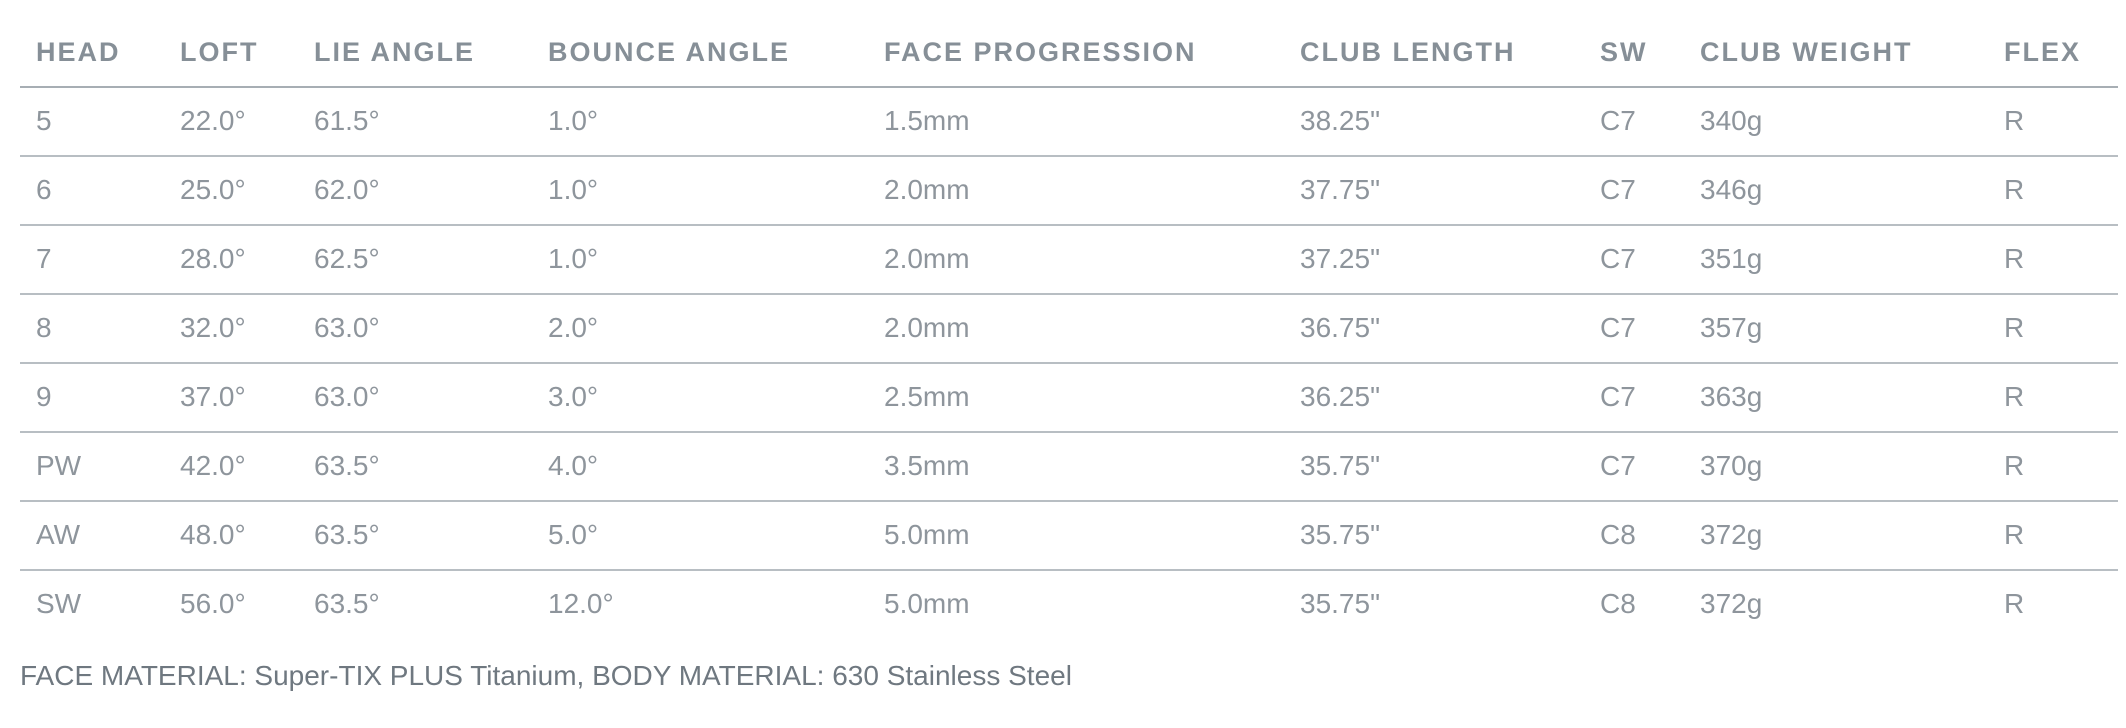 The height and width of the screenshot is (728, 2126). Describe the element at coordinates (213, 603) in the screenshot. I see `cell-loft: 56.0°` at that location.